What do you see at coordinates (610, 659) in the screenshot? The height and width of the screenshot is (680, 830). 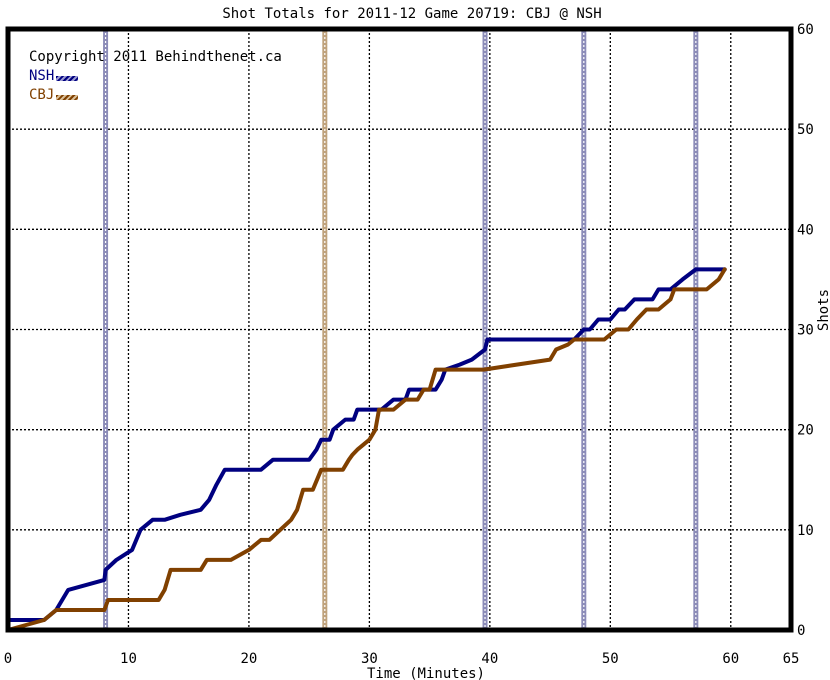 I see `x-tick-label: 50` at bounding box center [610, 659].